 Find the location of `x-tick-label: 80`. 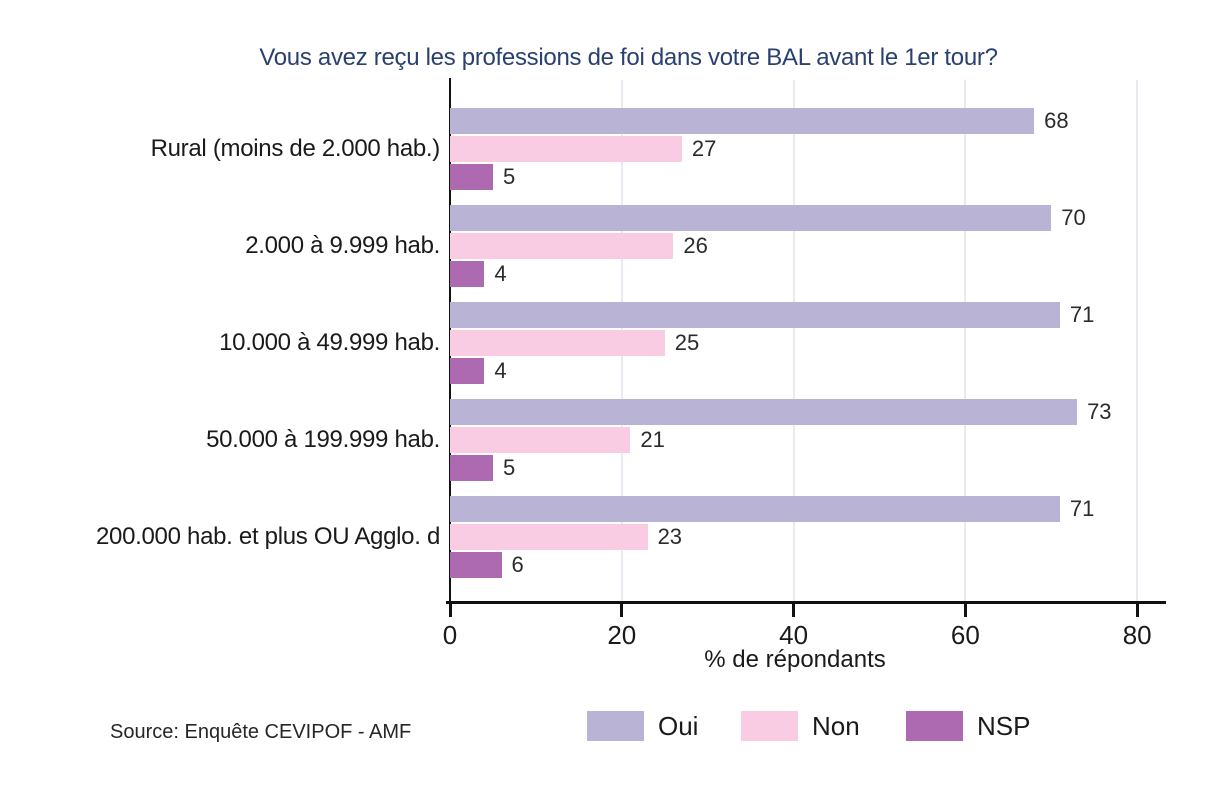

x-tick-label: 80 is located at coordinates (1137, 635).